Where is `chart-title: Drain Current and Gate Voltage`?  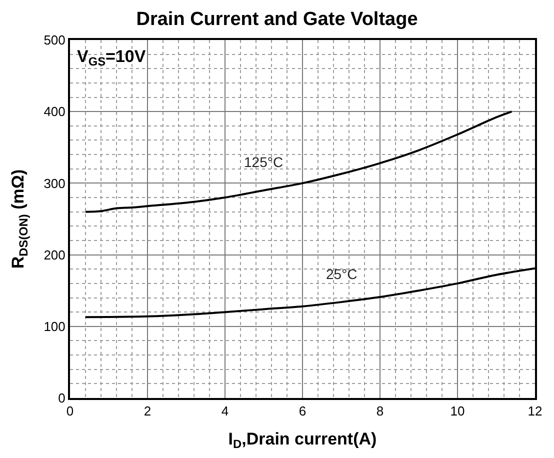 chart-title: Drain Current and Gate Voltage is located at coordinates (277, 19).